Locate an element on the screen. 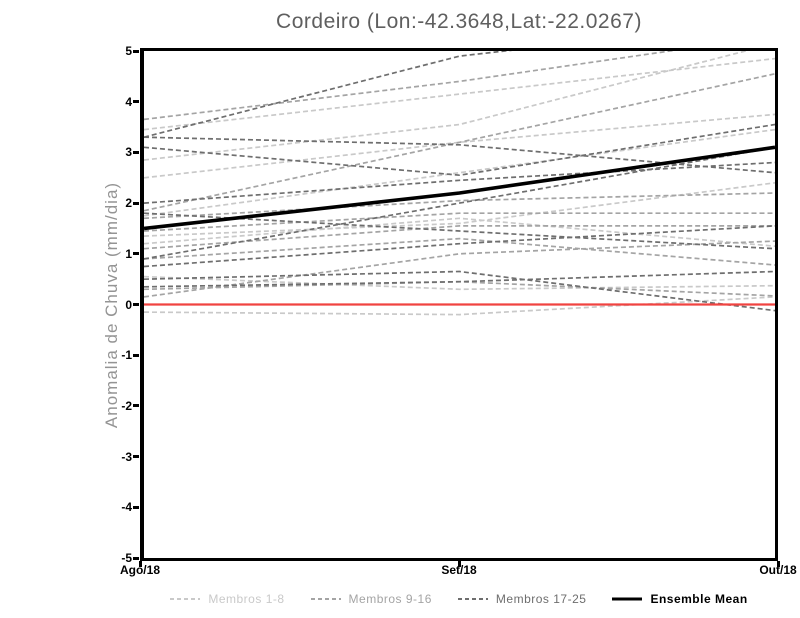 The image size is (800, 618). y-tick-label: -5 is located at coordinates (126, 558).